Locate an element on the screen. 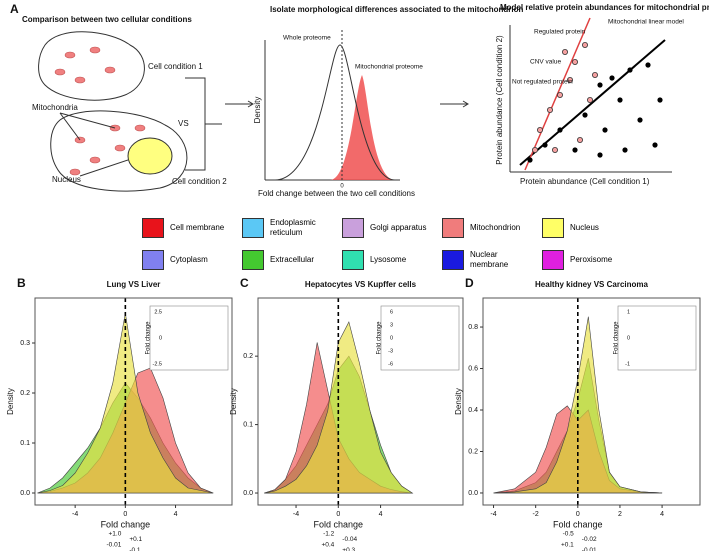 The width and height of the screenshot is (709, 551). x-tick-label: -2 is located at coordinates (536, 514).